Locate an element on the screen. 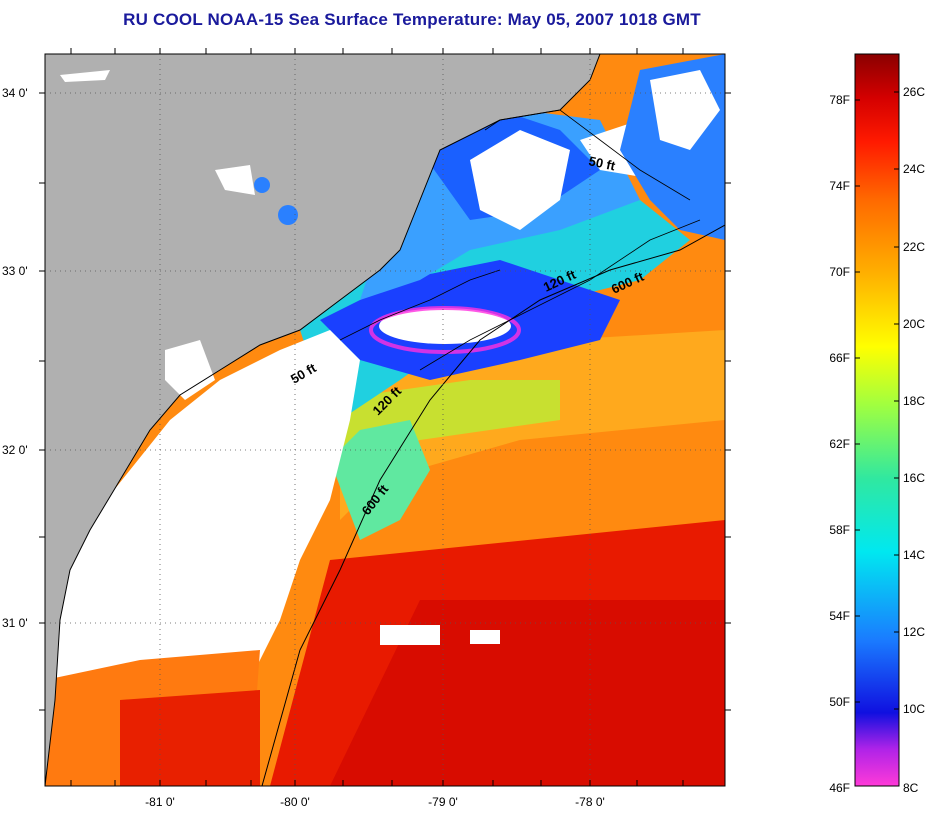 This screenshot has width=928, height=817. colorbar-f-label: 70F is located at coordinates (839, 272).